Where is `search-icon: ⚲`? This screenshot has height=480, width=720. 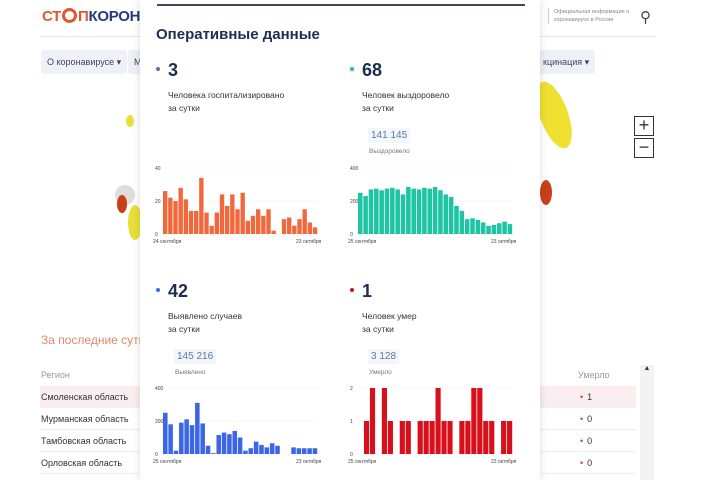 search-icon: ⚲ is located at coordinates (645, 17).